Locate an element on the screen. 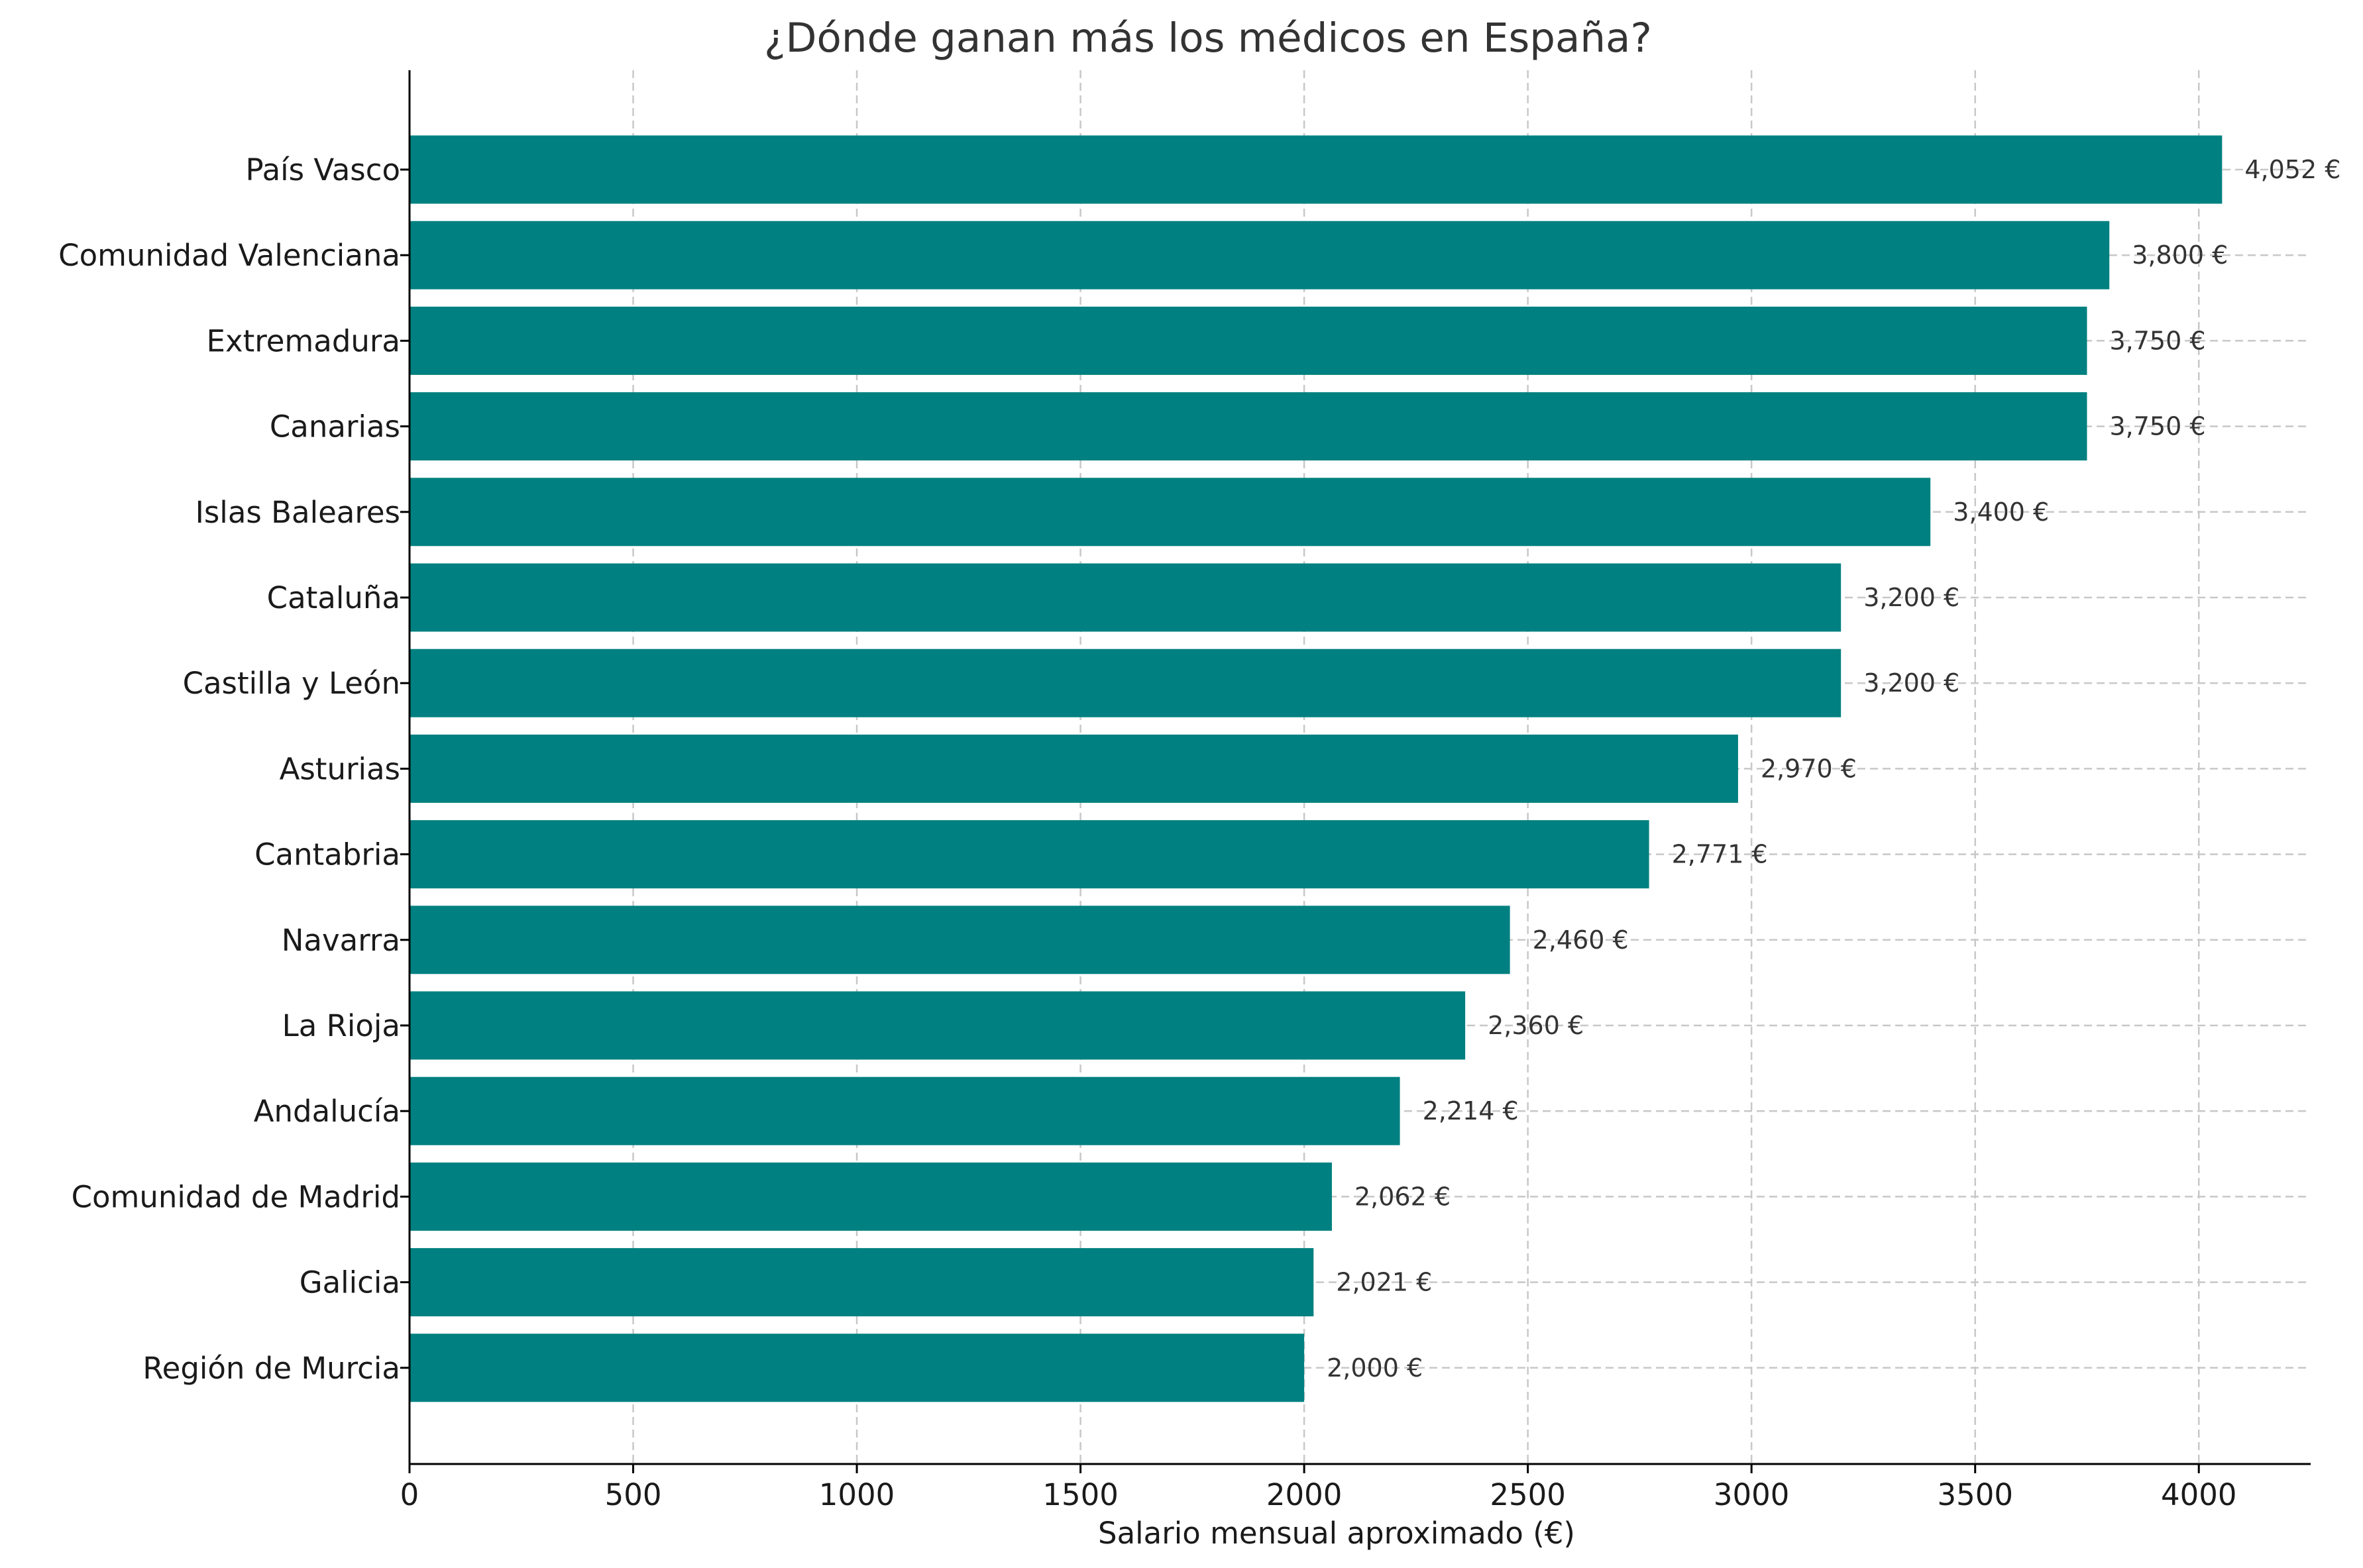  x-tick-label-2: 1000 is located at coordinates (857, 1494).